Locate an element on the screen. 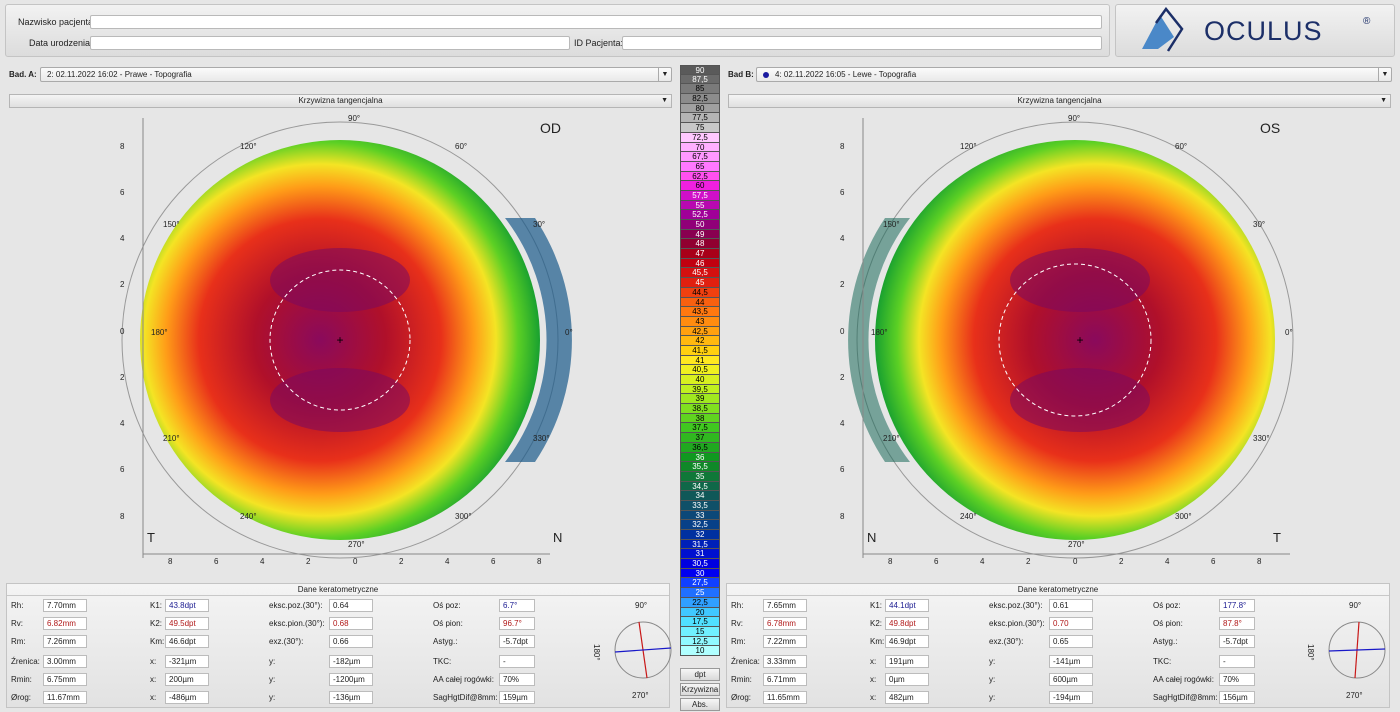 This screenshot has height=712, width=1400. x-tick: 2 is located at coordinates (401, 561).